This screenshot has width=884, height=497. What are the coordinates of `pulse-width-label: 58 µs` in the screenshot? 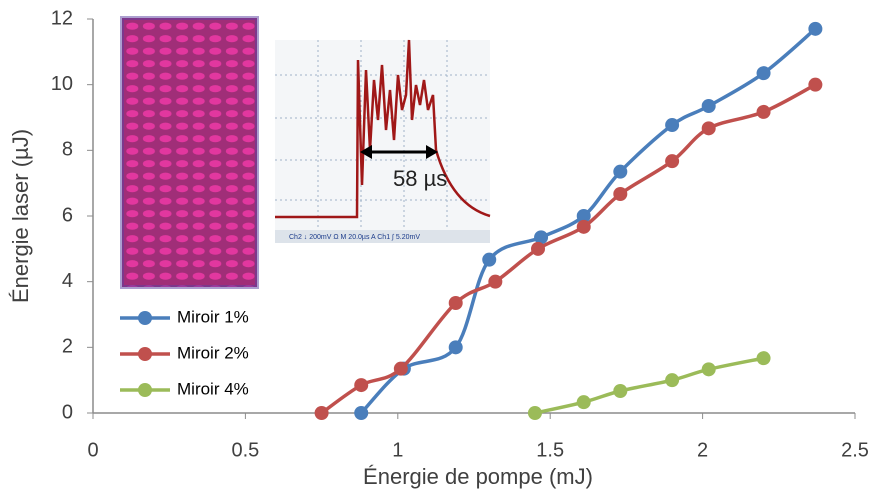 It's located at (420, 178).